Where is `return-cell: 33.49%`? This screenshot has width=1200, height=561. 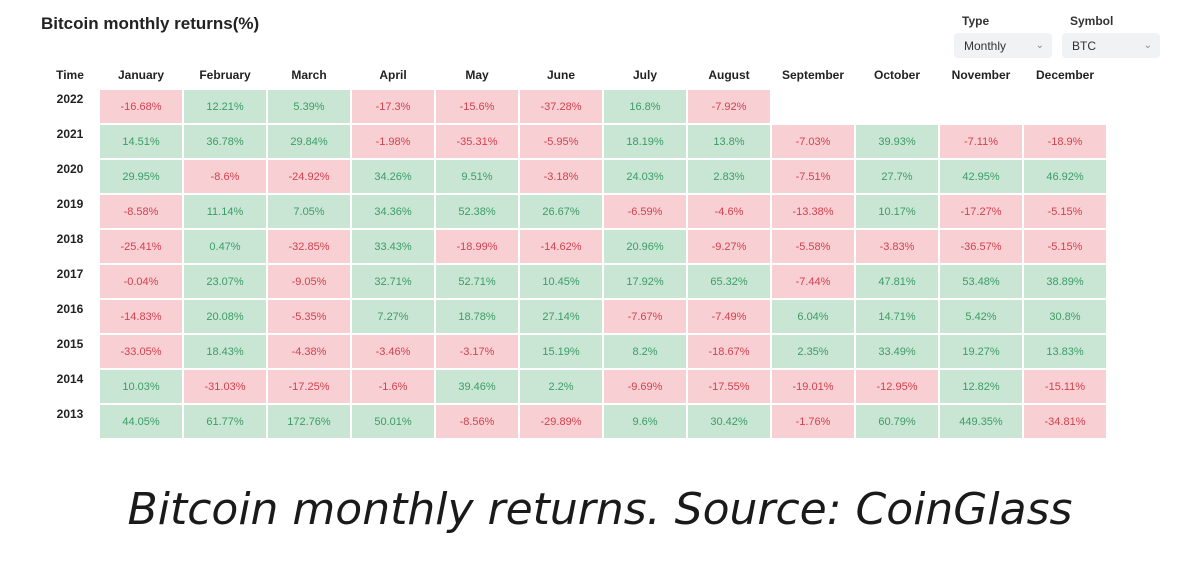 return-cell: 33.49% is located at coordinates (897, 351).